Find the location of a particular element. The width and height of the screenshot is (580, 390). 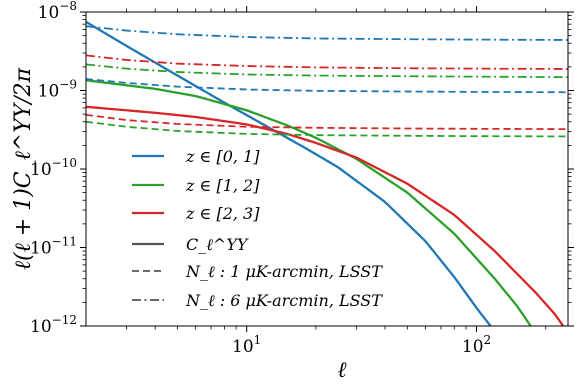

x-tick-label: 10¹ is located at coordinates (246, 345).